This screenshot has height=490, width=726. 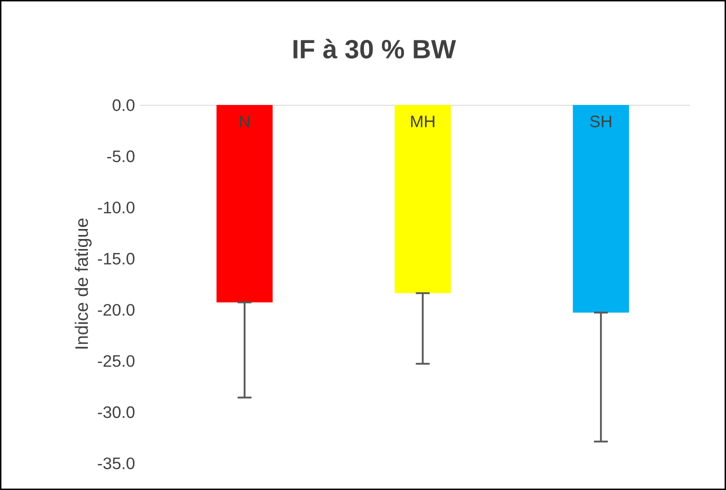 I want to click on y-tick-label: 0.0, so click(x=123, y=105).